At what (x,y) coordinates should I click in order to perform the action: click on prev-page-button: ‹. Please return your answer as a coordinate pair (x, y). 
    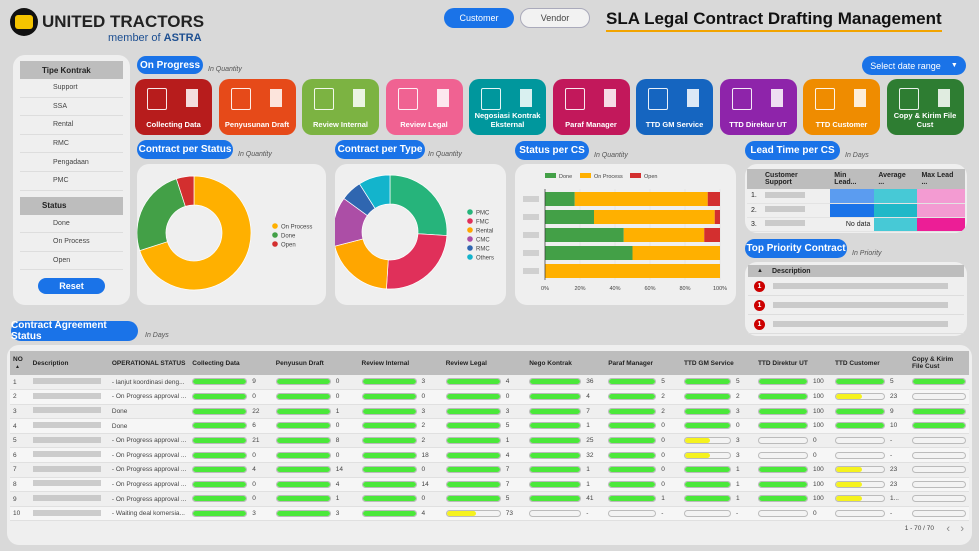
    Looking at the image, I should click on (948, 529).